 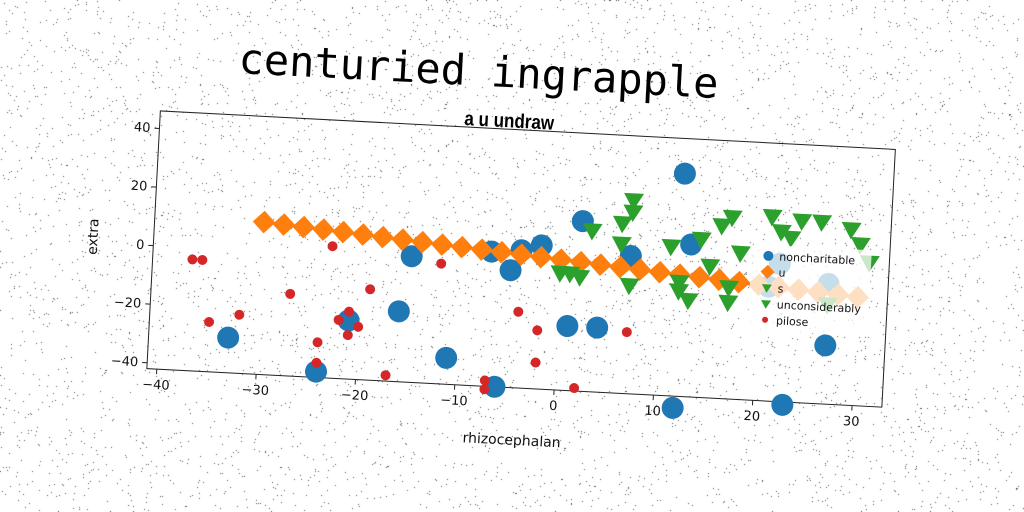 What do you see at coordinates (807, 306) in the screenshot?
I see `legend-item-unconsiderably: unconsiderably` at bounding box center [807, 306].